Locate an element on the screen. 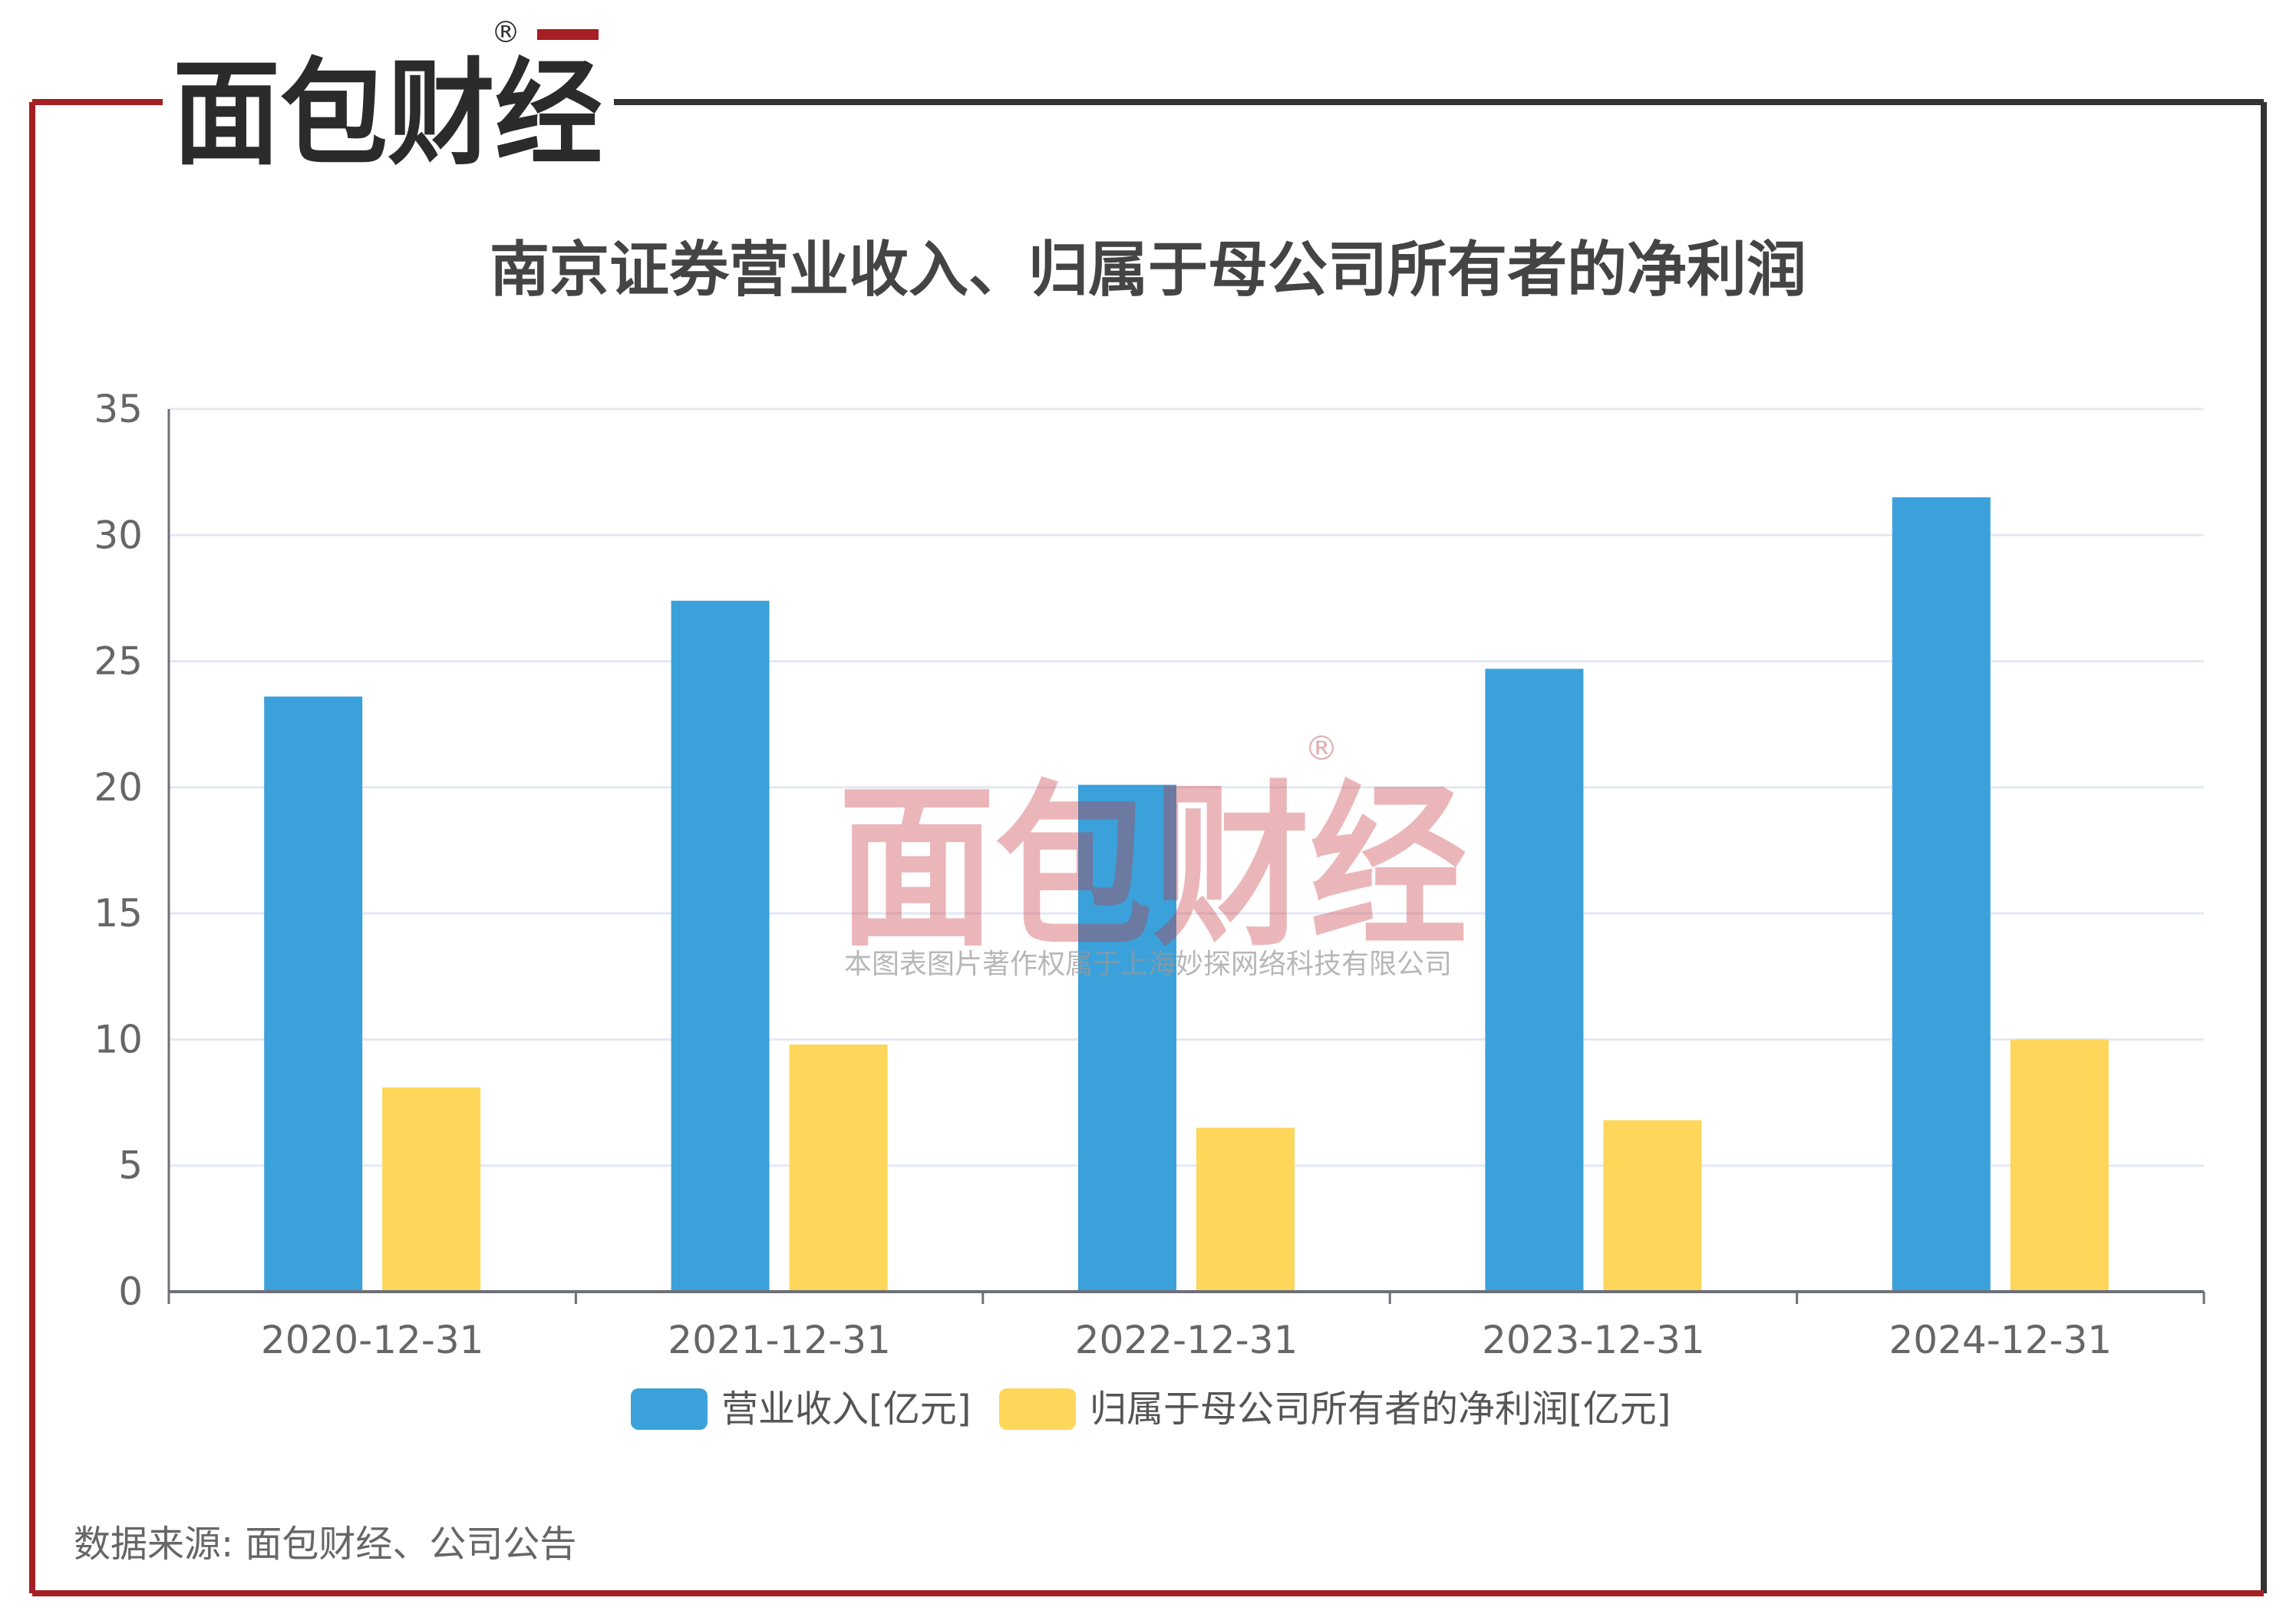 The height and width of the screenshot is (1624, 2296). brand-logo: 面包财经 ® is located at coordinates (387, 98).